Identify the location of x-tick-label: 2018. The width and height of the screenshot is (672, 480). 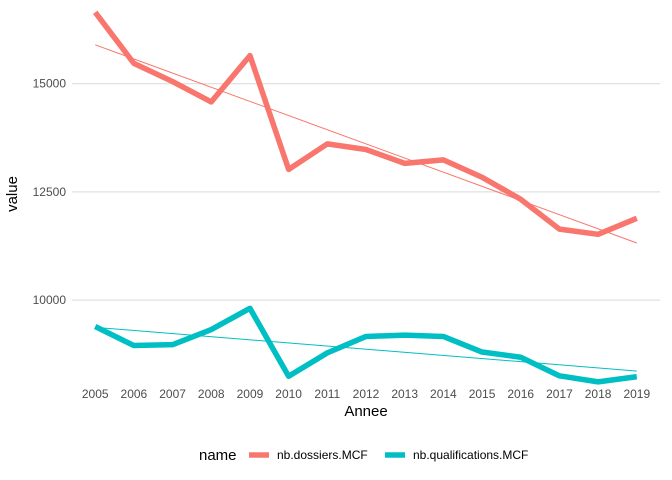
(598, 394).